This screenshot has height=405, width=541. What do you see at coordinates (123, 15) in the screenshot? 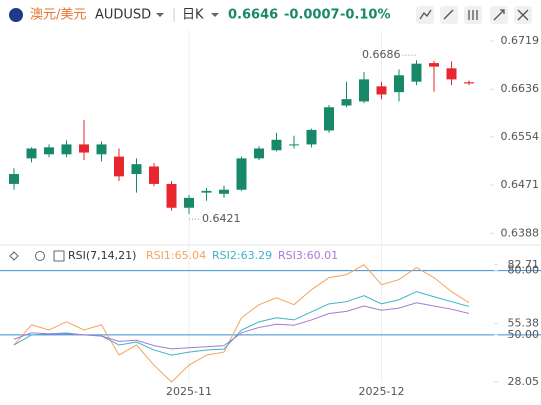
I see `symbol-code: AUDUSD` at bounding box center [123, 15].